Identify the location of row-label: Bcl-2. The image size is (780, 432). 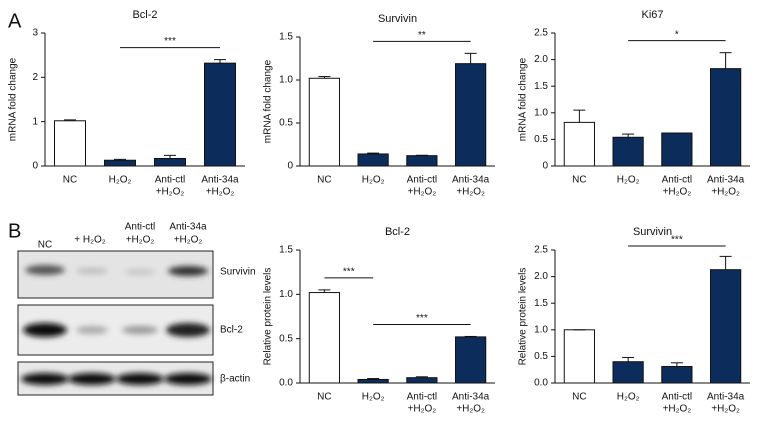
(231, 330).